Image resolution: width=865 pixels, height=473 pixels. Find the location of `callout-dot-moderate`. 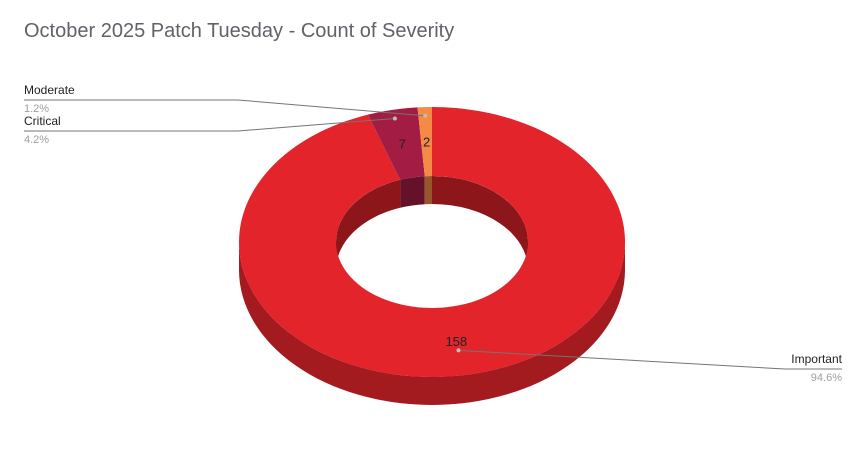

callout-dot-moderate is located at coordinates (425, 115).